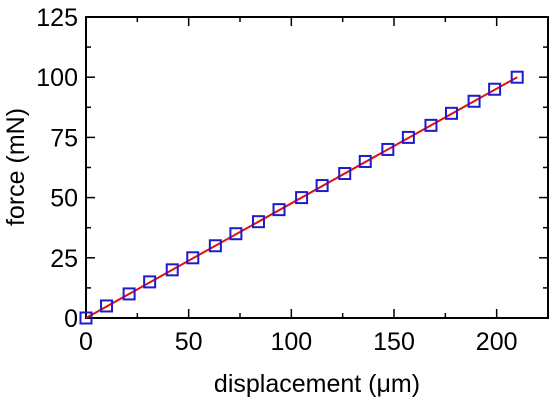  What do you see at coordinates (16, 167) in the screenshot?
I see `y-axis-label: force (mN)` at bounding box center [16, 167].